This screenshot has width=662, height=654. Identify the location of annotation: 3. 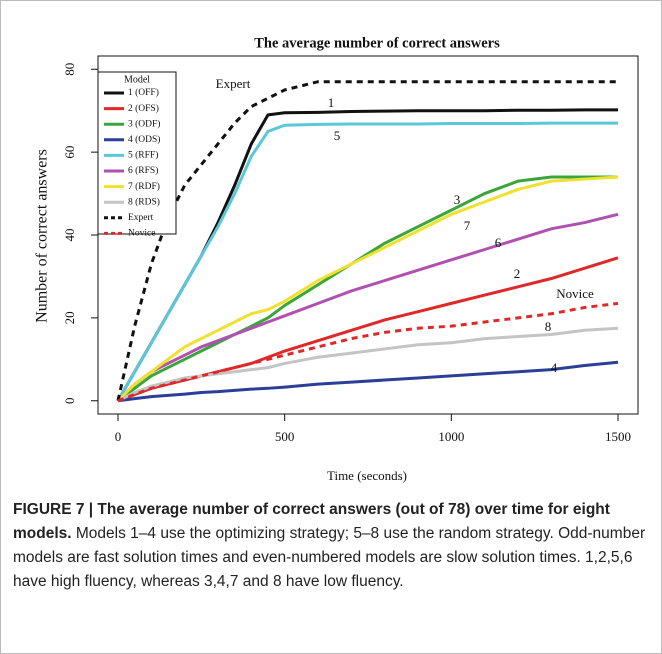
(457, 199).